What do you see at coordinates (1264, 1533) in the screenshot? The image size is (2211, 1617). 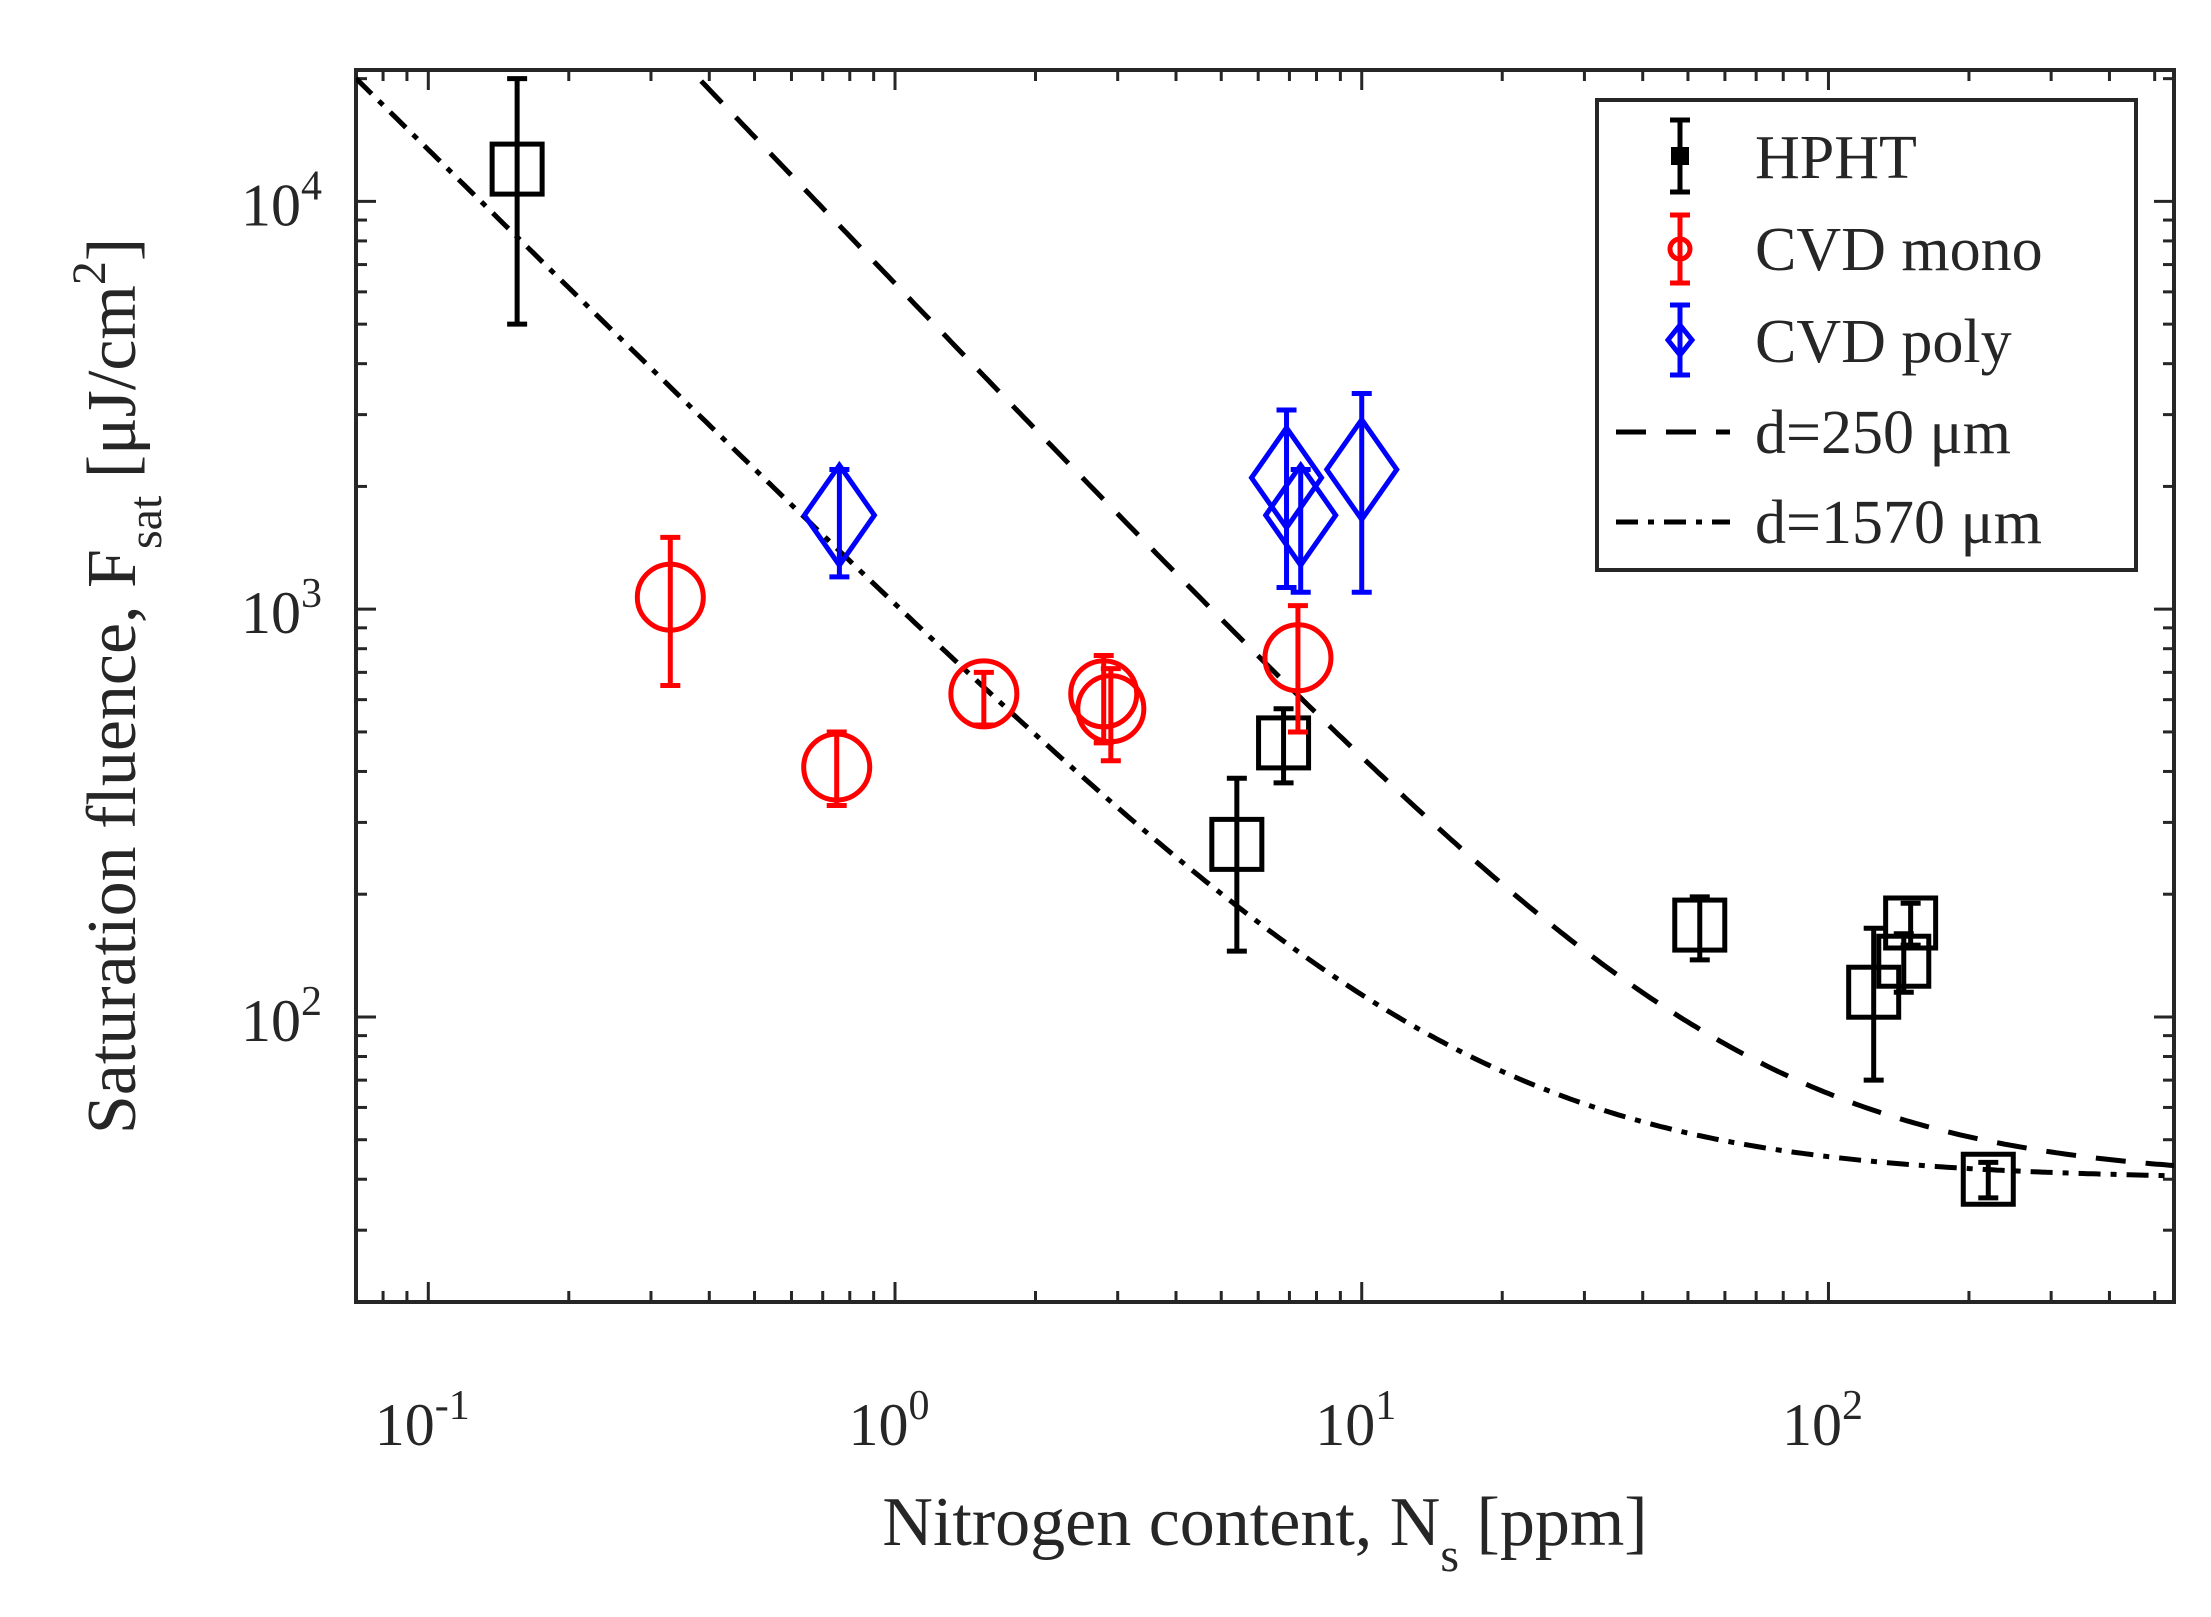 I see `x-axis-title: Nitrogen content, Ns [ppm]` at bounding box center [1264, 1533].